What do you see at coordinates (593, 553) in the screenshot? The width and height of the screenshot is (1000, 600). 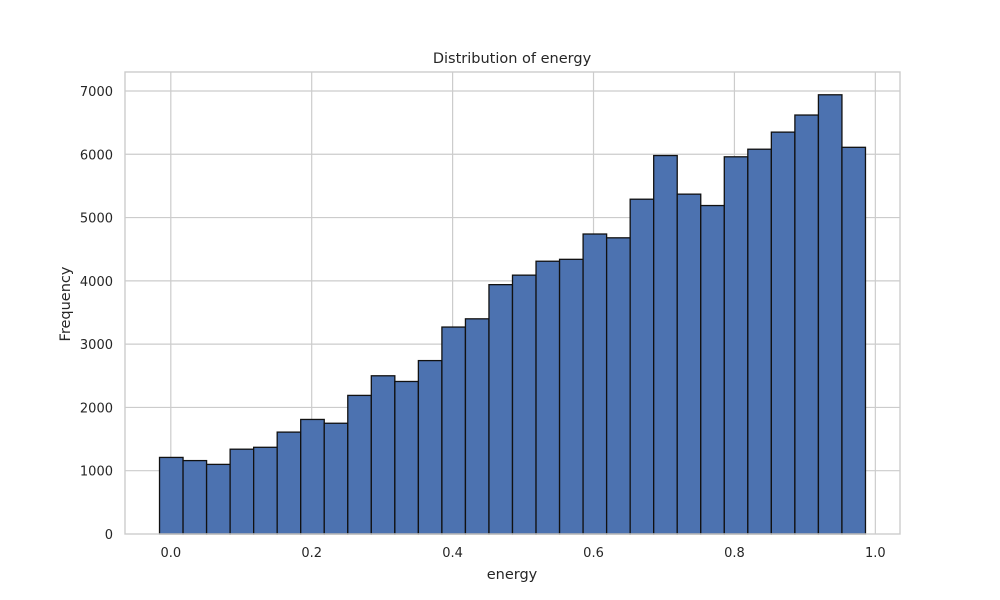 I see `x-tick-label: 0.6` at bounding box center [593, 553].